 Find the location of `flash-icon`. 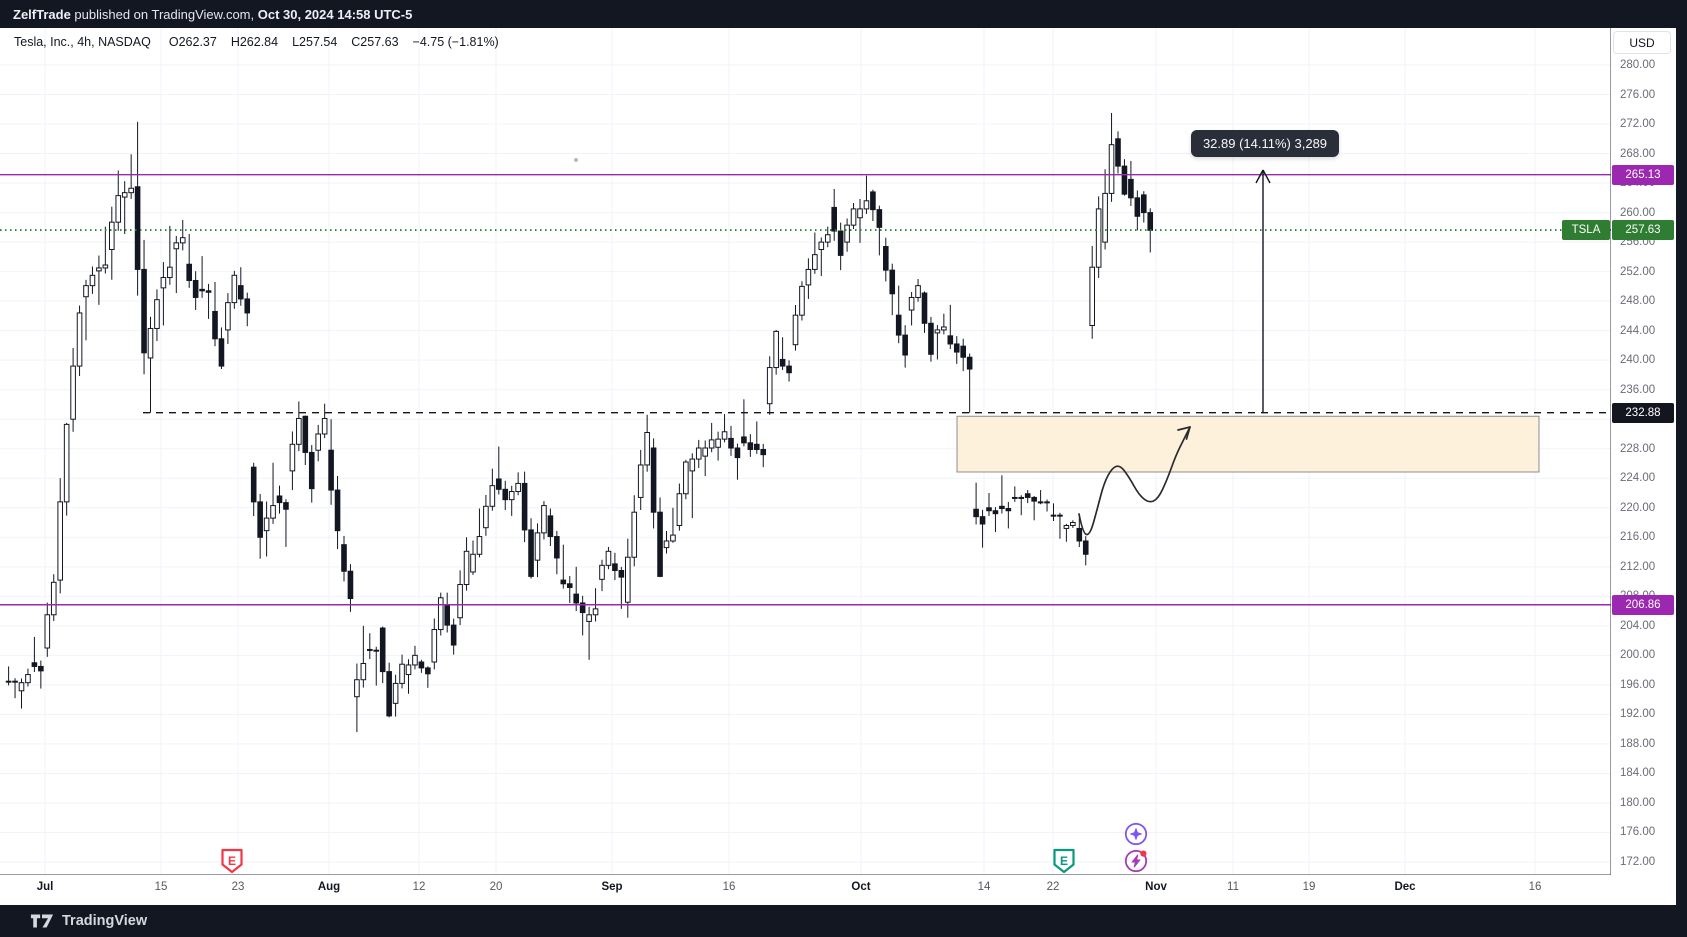

flash-icon is located at coordinates (1136, 861).